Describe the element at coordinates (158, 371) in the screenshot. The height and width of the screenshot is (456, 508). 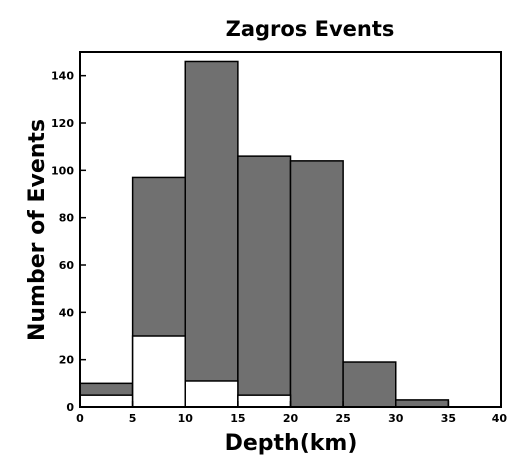
I see `subset-bar-5-10km` at that location.